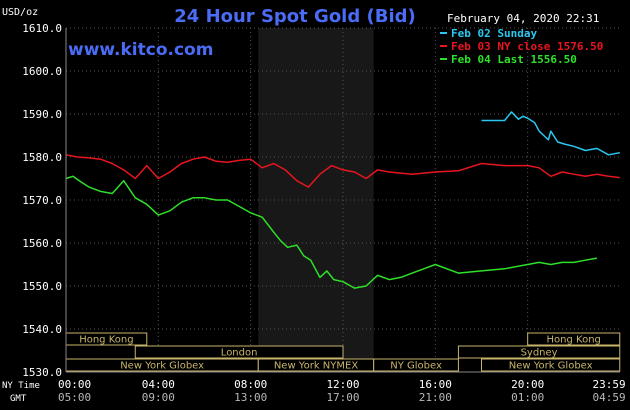  I want to click on x-tick-label-ny: 04:00, so click(158, 384).